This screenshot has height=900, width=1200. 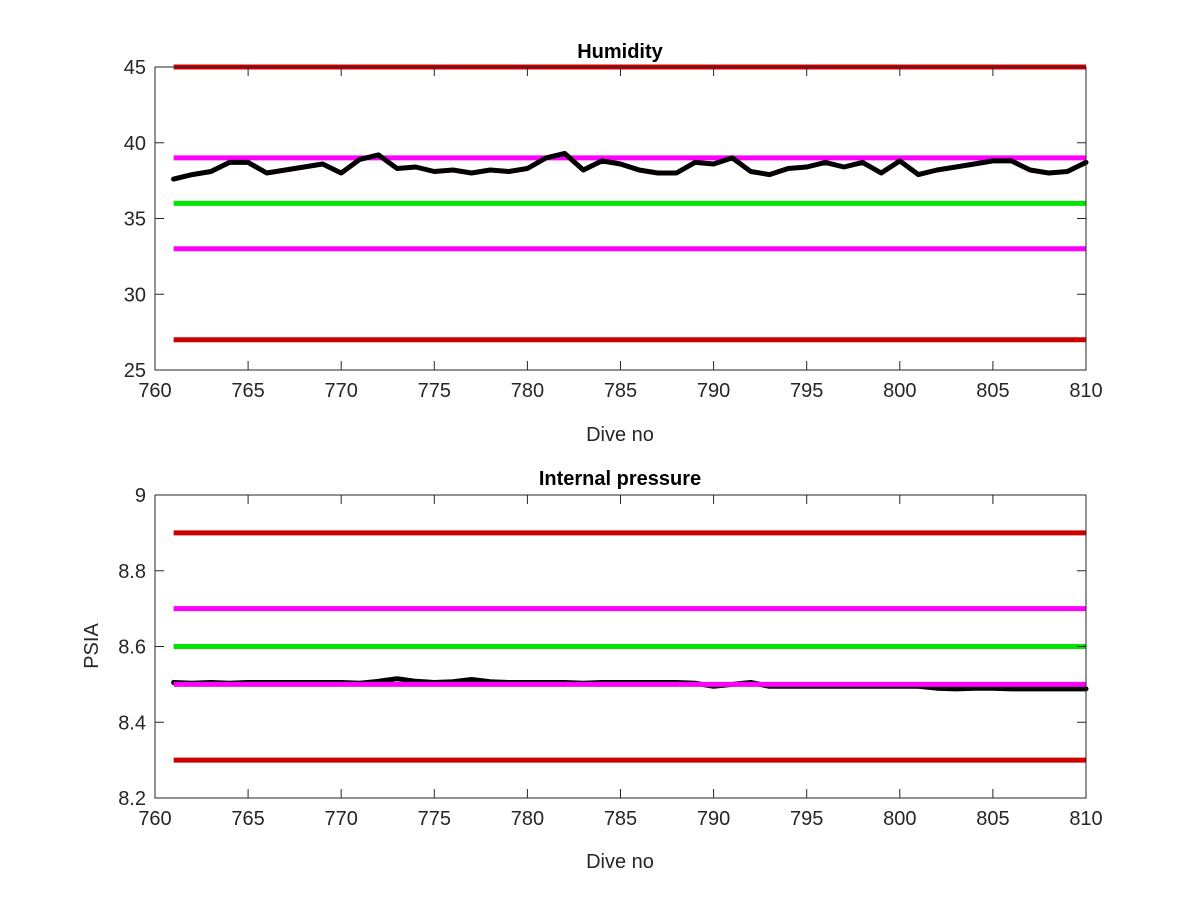 I want to click on humidity-chart-title: Humidity, so click(x=620, y=52).